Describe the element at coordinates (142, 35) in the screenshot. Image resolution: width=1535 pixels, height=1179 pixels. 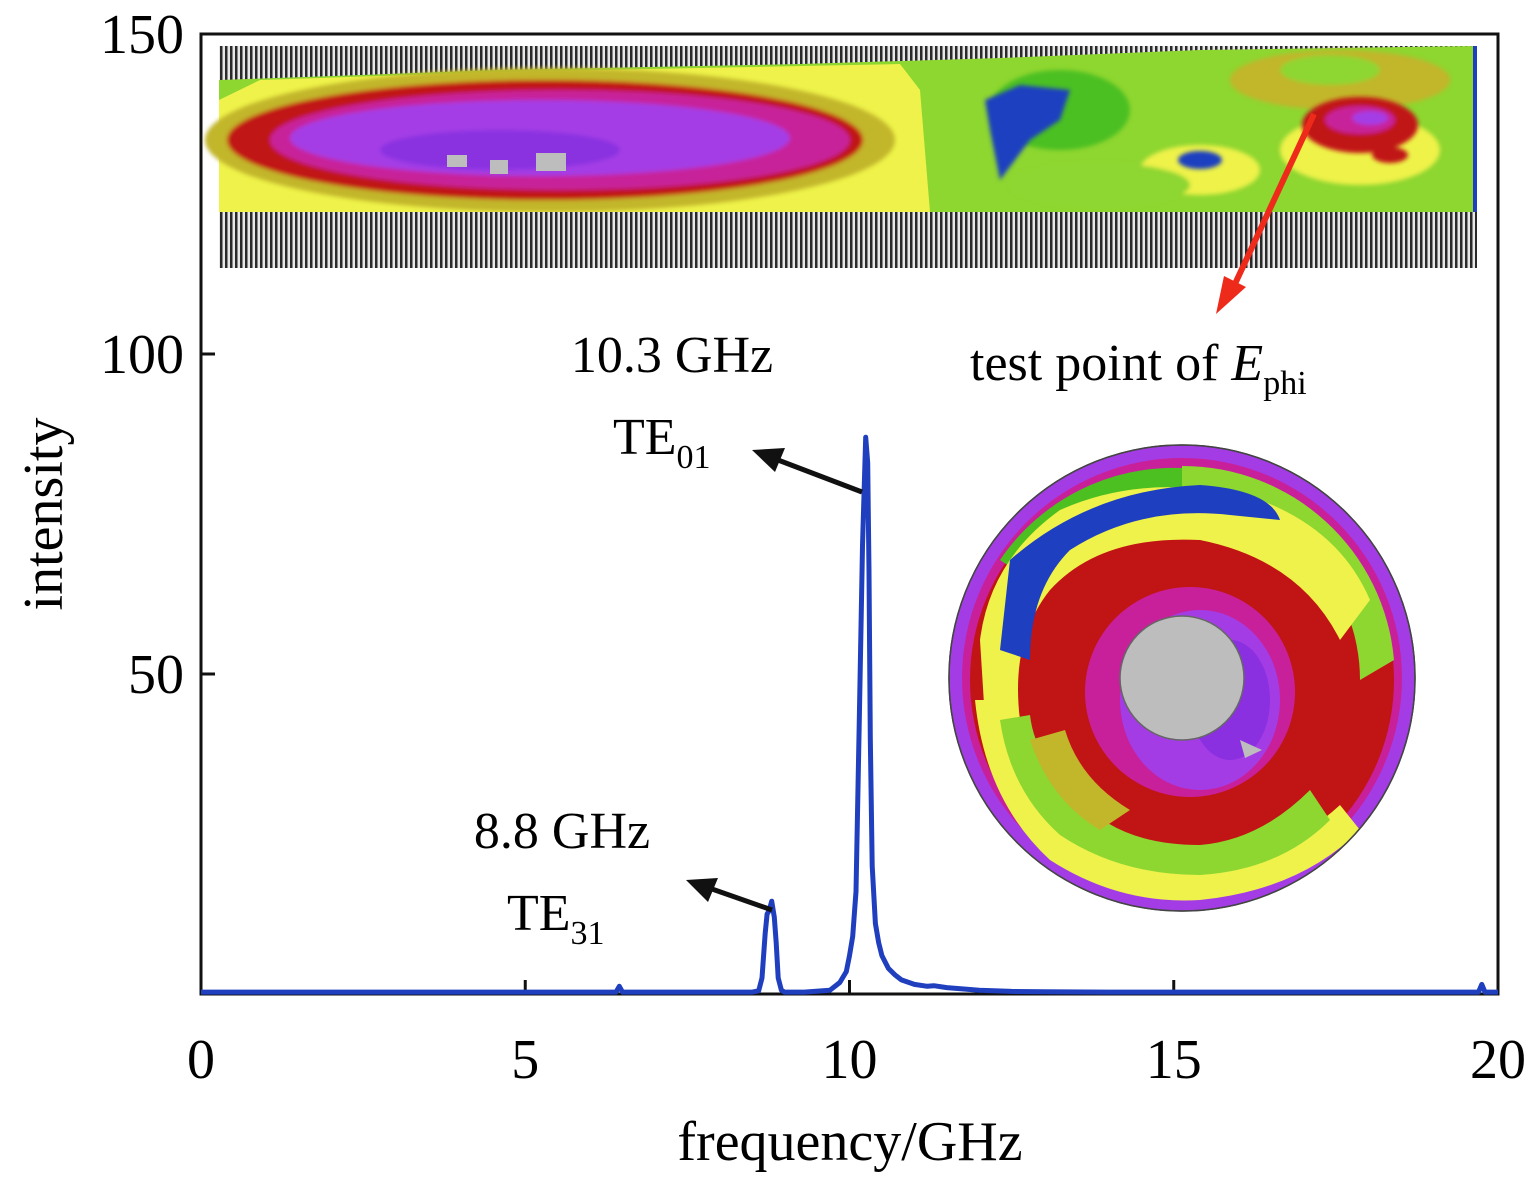
I see `y-tick-label: 150` at that location.